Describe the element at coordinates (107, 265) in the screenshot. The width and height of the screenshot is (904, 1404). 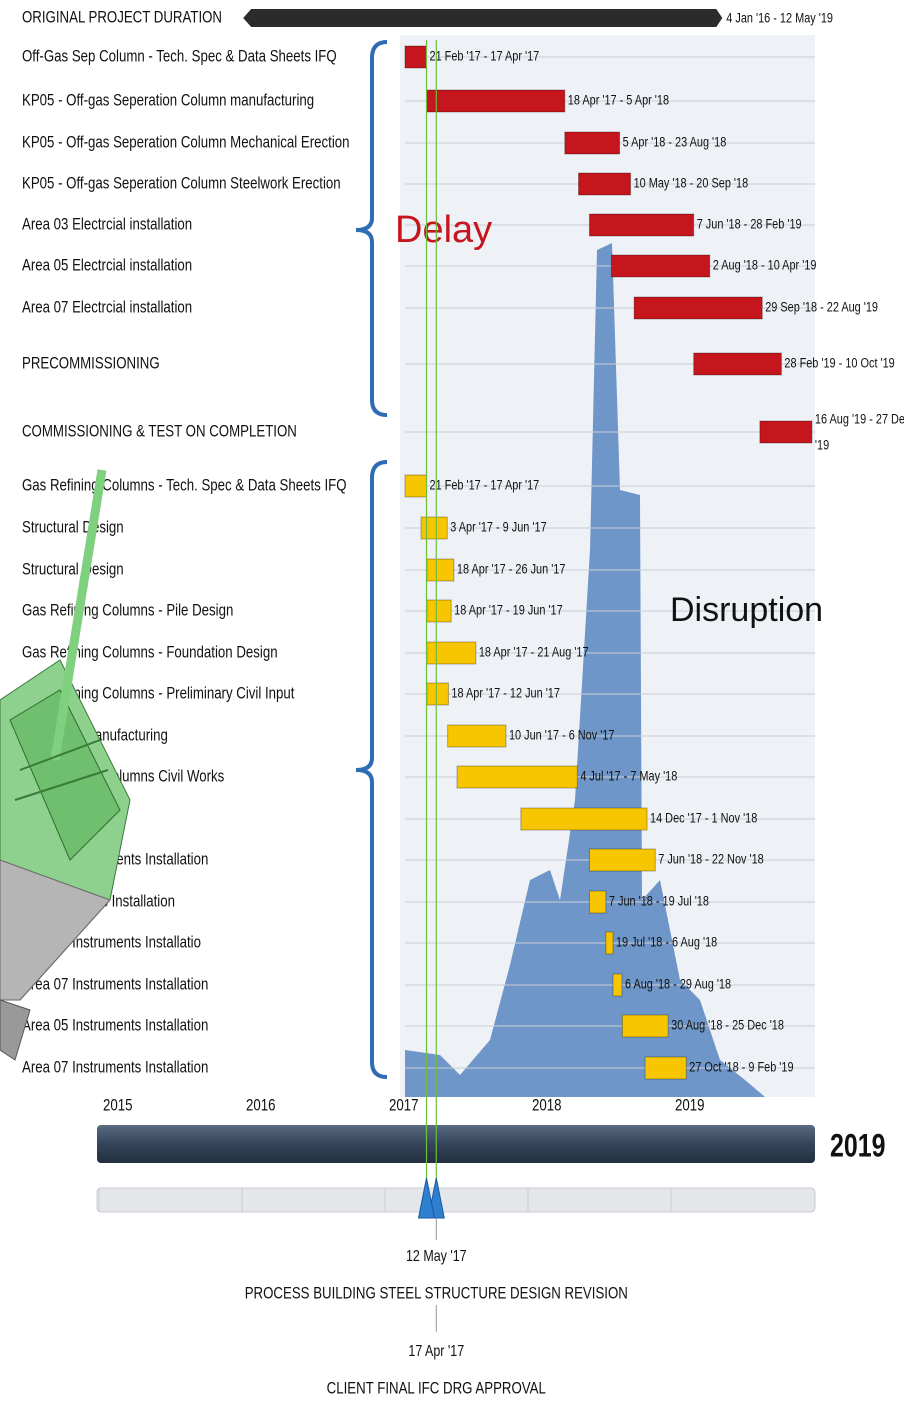
I see `task-label: Area 05 Electrcial installation` at that location.